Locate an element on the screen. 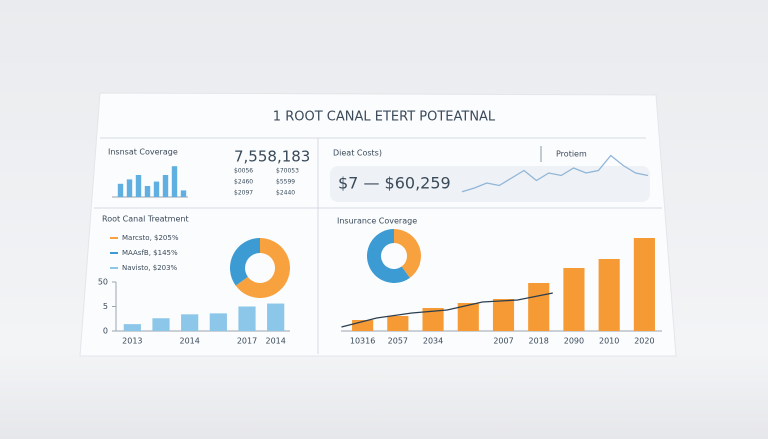  x-tick-label: 2010 is located at coordinates (609, 341).